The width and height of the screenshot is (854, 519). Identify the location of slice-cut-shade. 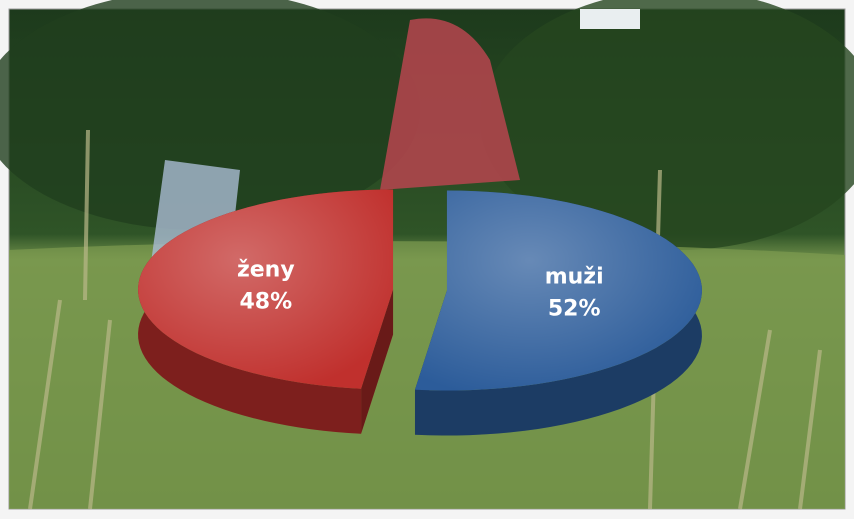
(377, 361).